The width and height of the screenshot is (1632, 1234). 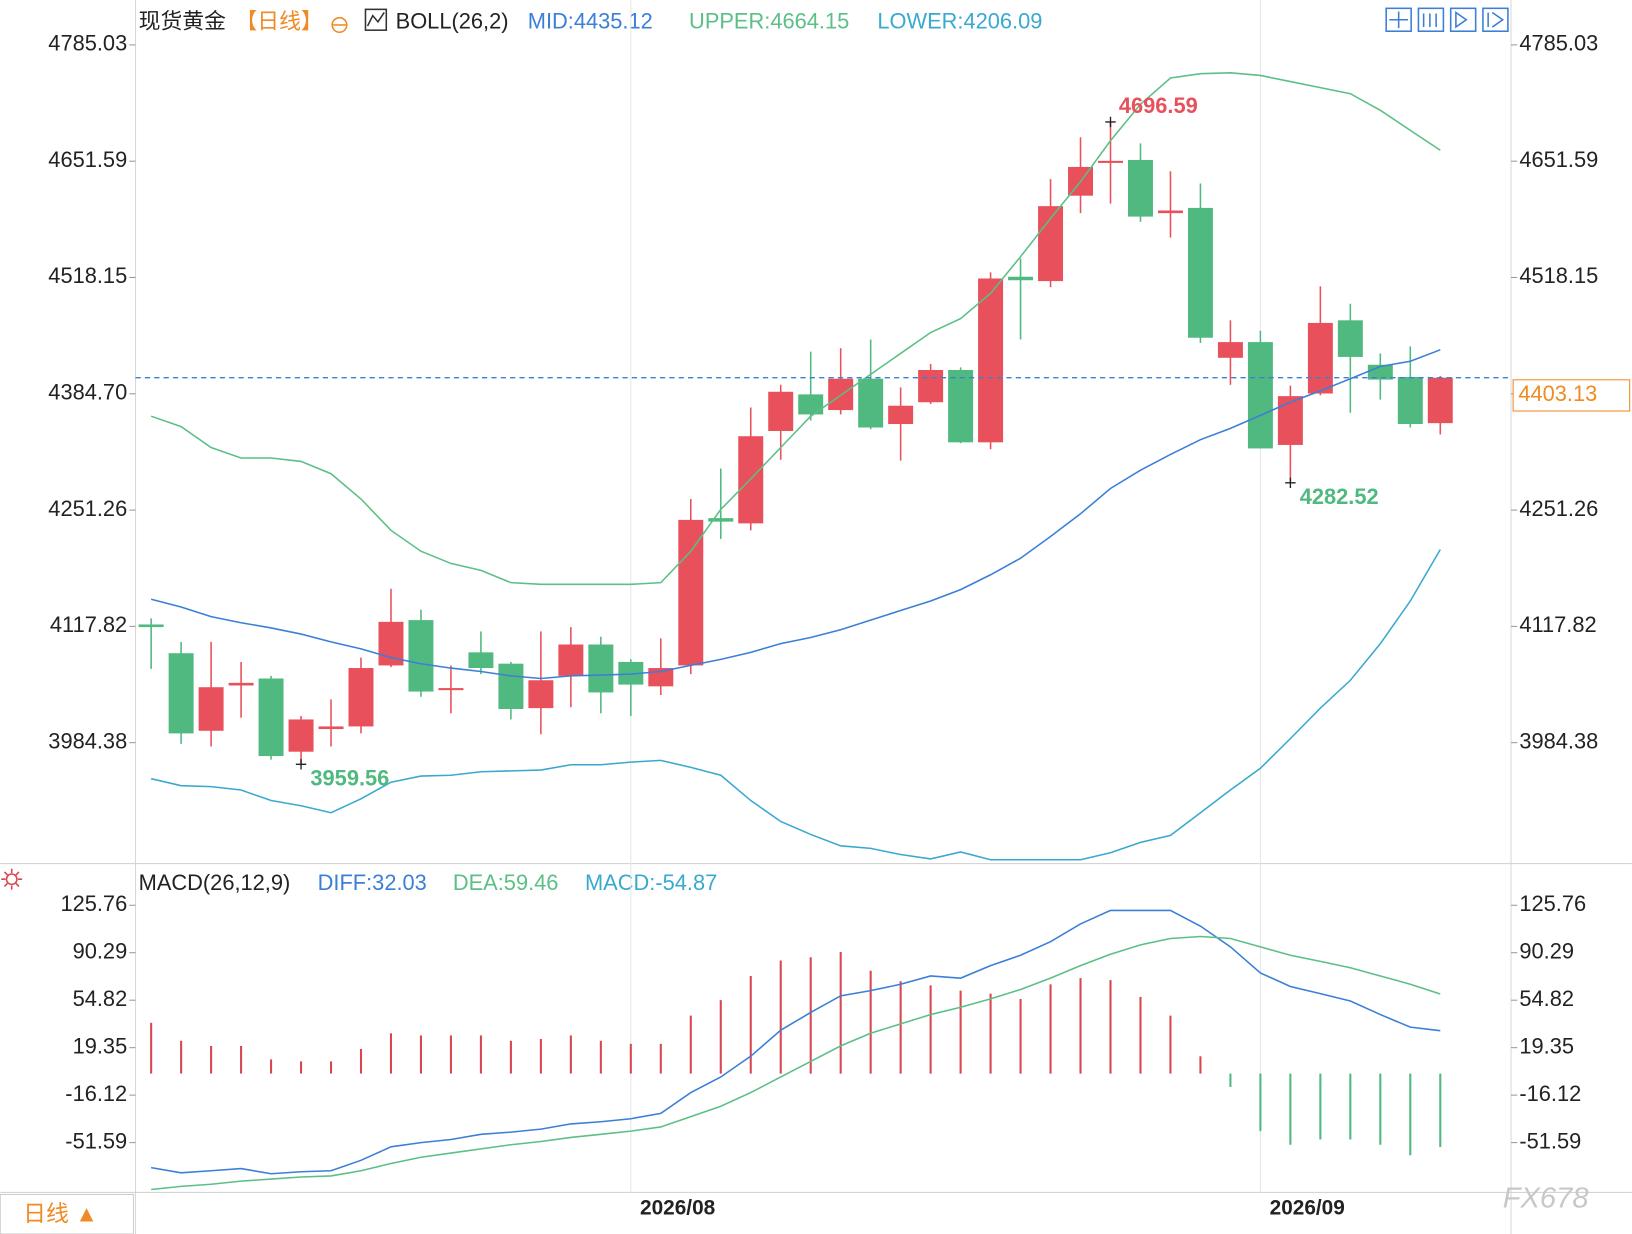 I want to click on toolbar, so click(x=1447, y=19).